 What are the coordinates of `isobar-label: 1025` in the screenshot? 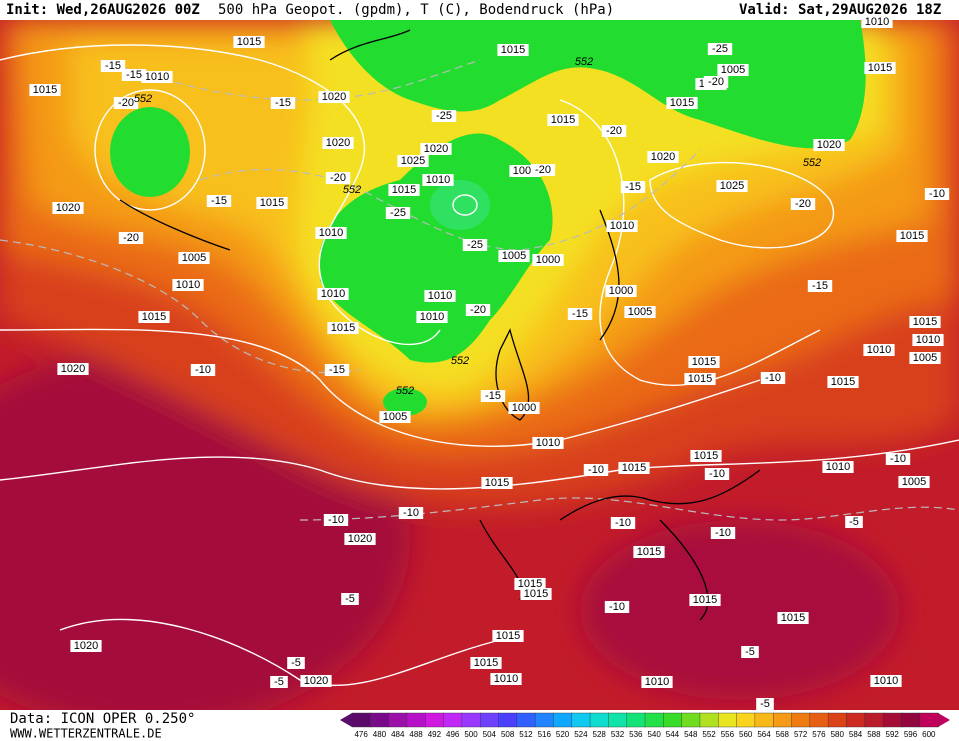 It's located at (732, 186).